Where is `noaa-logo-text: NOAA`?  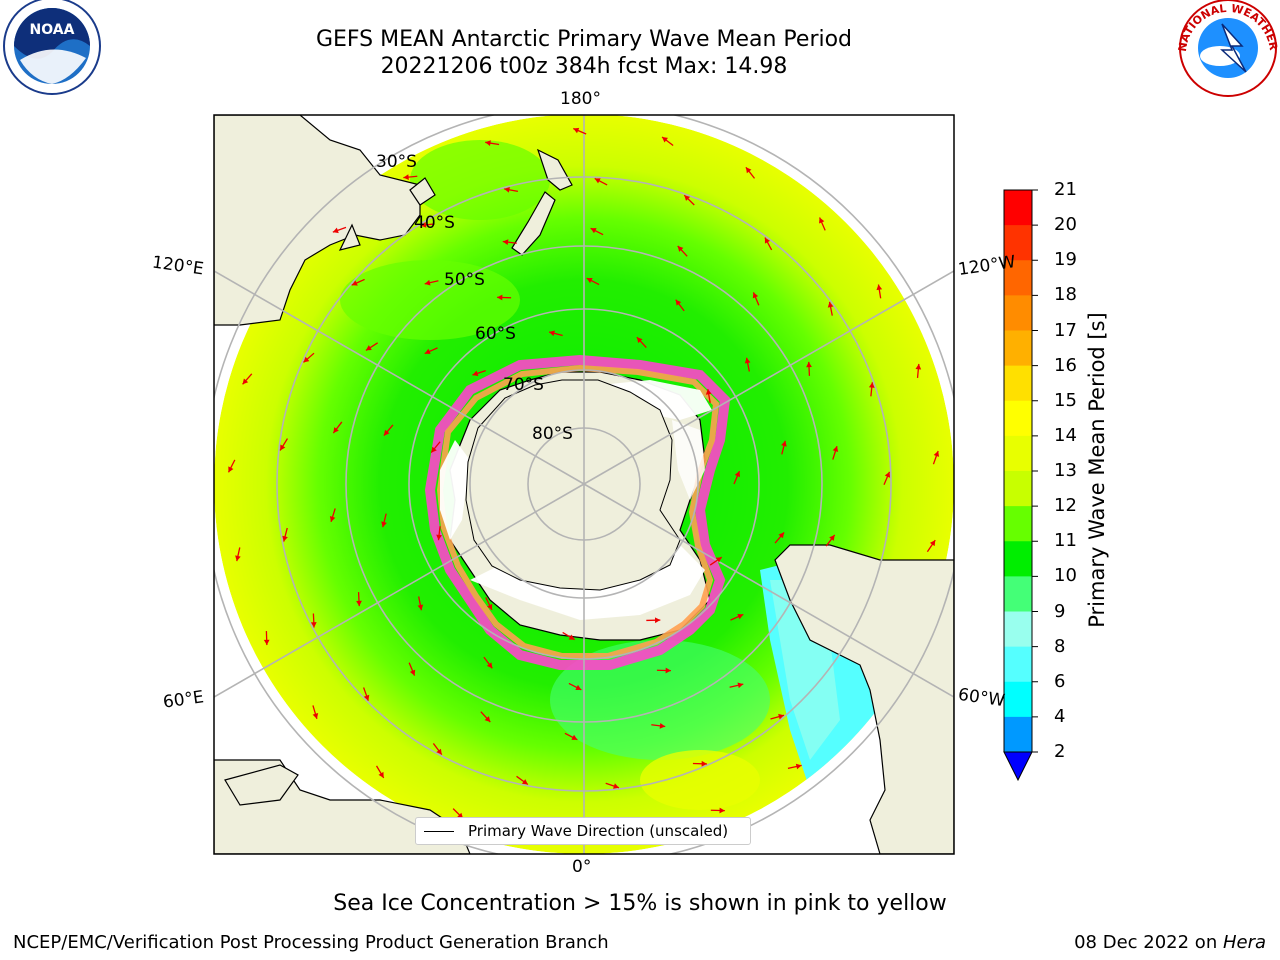 noaa-logo-text: NOAA is located at coordinates (52, 30).